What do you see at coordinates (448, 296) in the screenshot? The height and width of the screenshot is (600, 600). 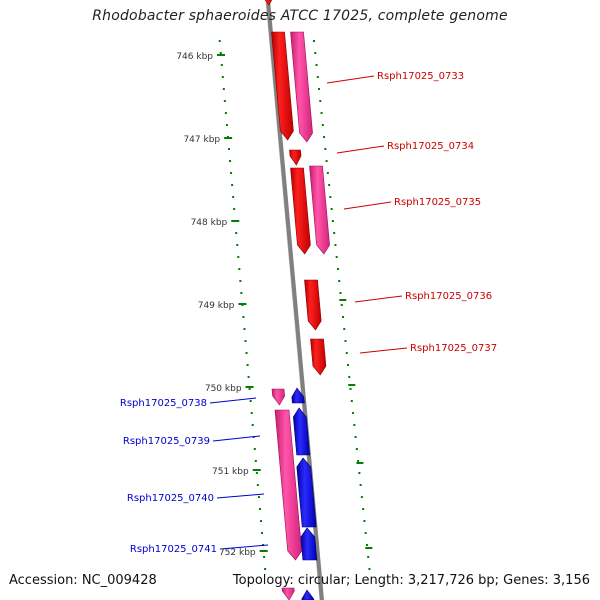 I see `gene-label: Rsph17025_0736` at bounding box center [448, 296].